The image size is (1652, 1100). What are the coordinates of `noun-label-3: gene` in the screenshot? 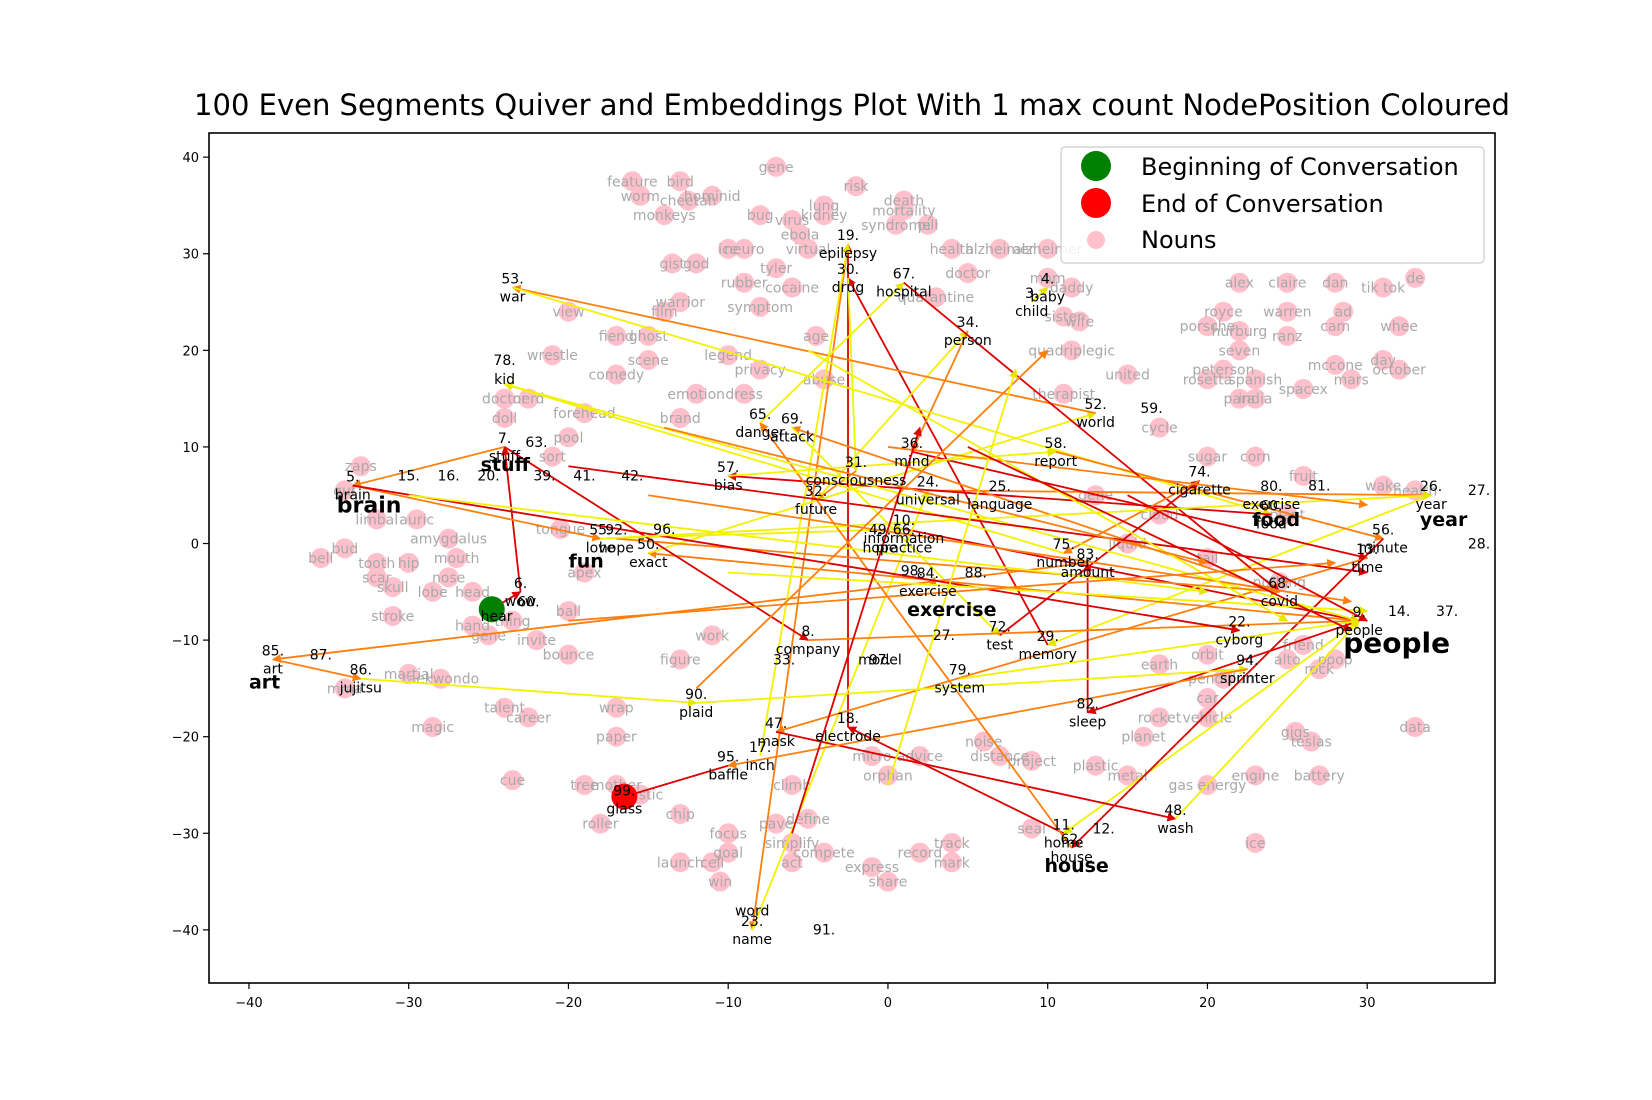 It's located at (776, 168).